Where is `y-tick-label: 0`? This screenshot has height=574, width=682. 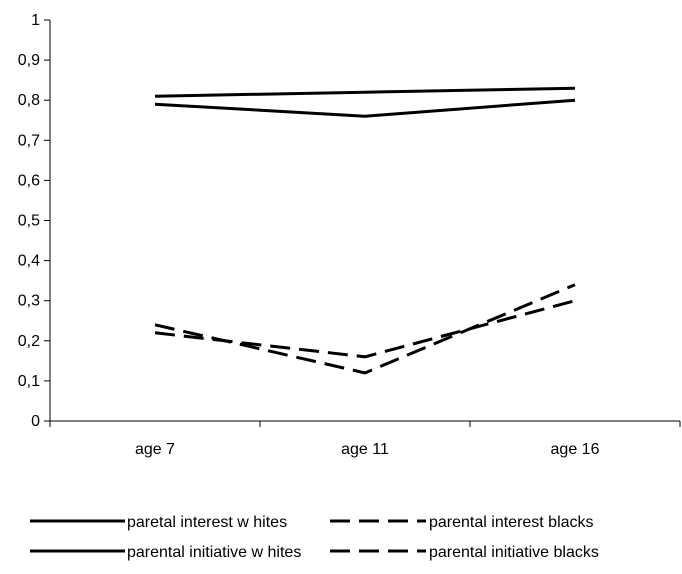
y-tick-label: 0 is located at coordinates (35, 421).